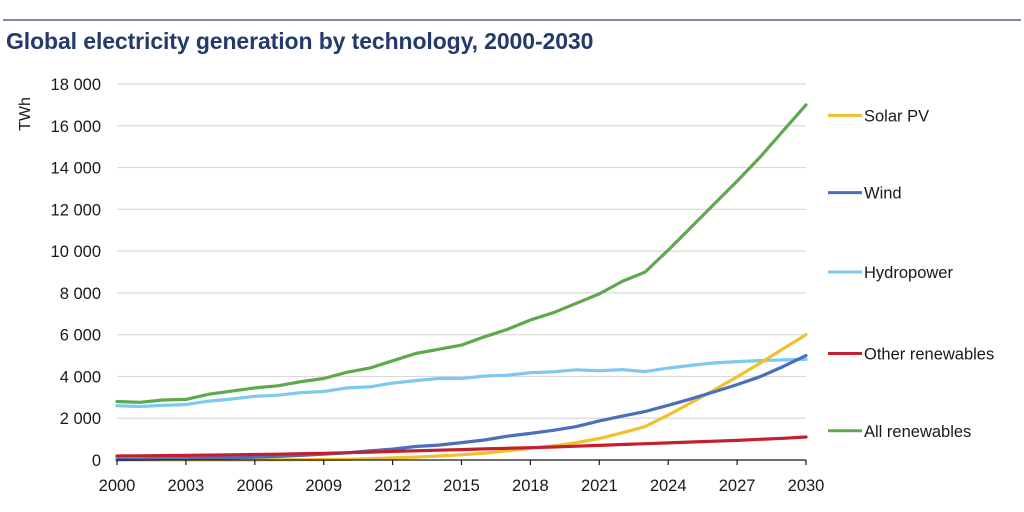 The width and height of the screenshot is (1024, 512). Describe the element at coordinates (25, 114) in the screenshot. I see `y-axis-title: TWh` at that location.